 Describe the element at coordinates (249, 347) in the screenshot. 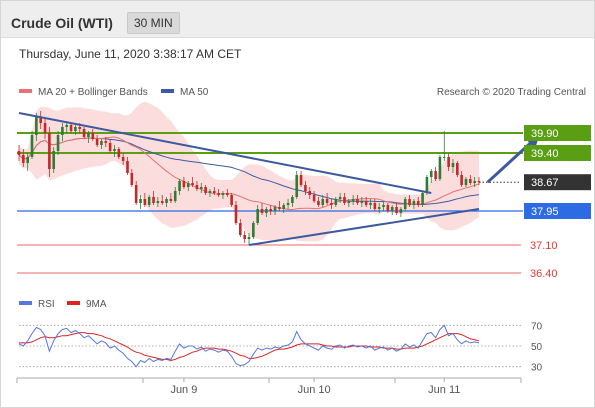

I see `rsi-9ma-line` at that location.